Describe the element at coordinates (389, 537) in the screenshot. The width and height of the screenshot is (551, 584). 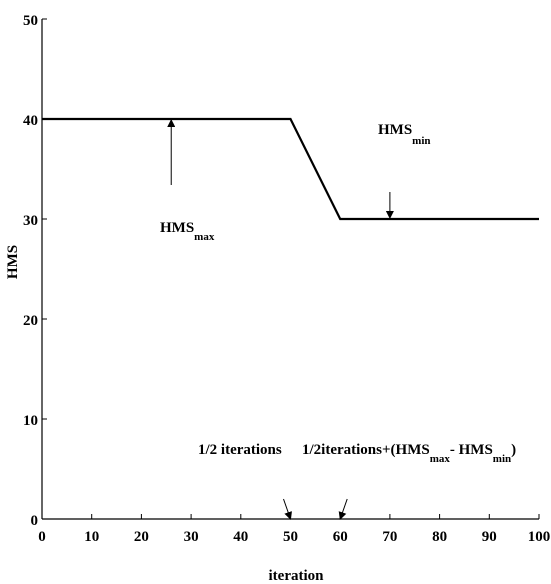
I see `x-tick-label: 70` at that location.